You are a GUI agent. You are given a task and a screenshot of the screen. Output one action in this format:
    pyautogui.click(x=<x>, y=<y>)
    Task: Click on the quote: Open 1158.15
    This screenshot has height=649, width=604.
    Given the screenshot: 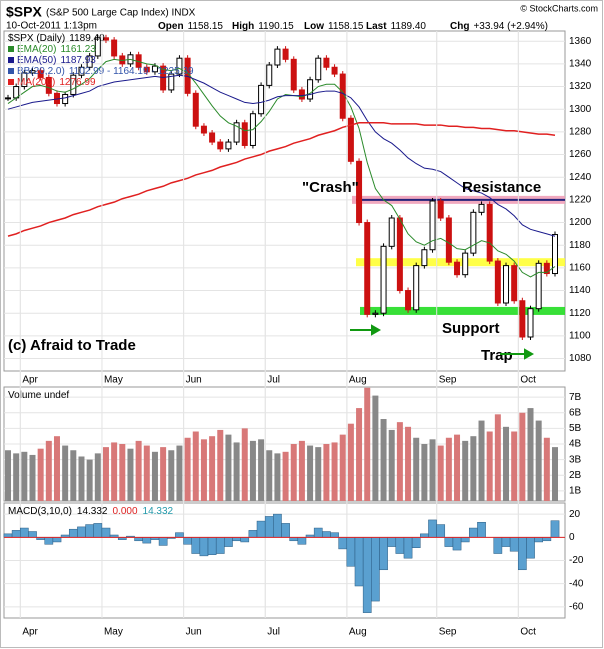 What is the action you would take?
    pyautogui.click(x=190, y=26)
    